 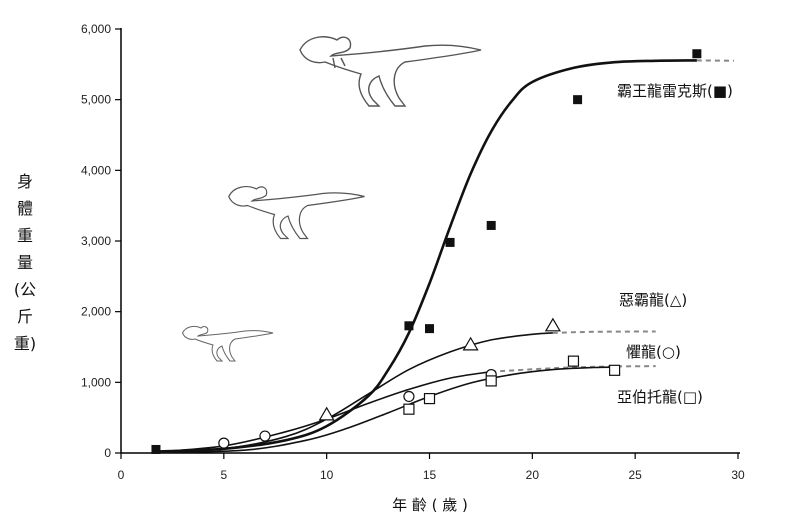 What do you see at coordinates (653, 352) in the screenshot?
I see `series-label-gorgosaurus: 懼龍(○)` at bounding box center [653, 352].